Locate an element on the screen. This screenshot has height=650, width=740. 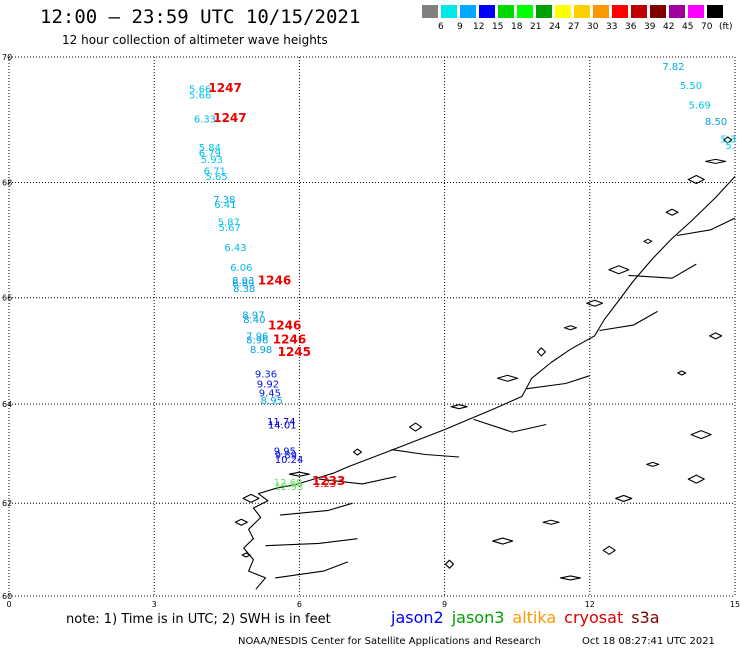
wave-height-value: 6.41 is located at coordinates (225, 205).